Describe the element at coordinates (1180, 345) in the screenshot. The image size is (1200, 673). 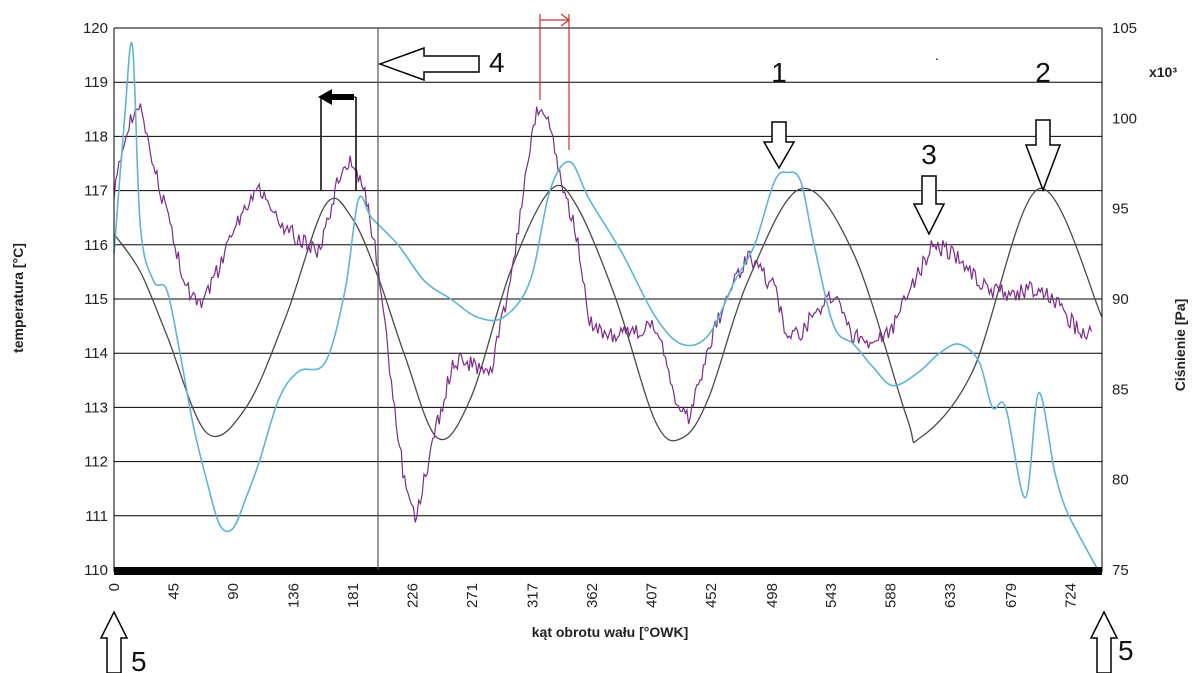
I see `y-right-axis-title: Ciśnienie [Pa]` at that location.